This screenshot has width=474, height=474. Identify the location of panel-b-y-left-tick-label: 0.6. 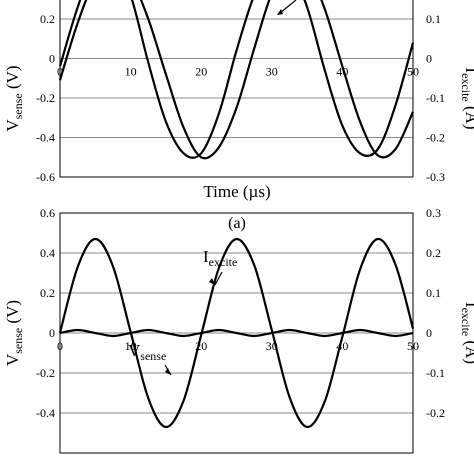
(47, 213).